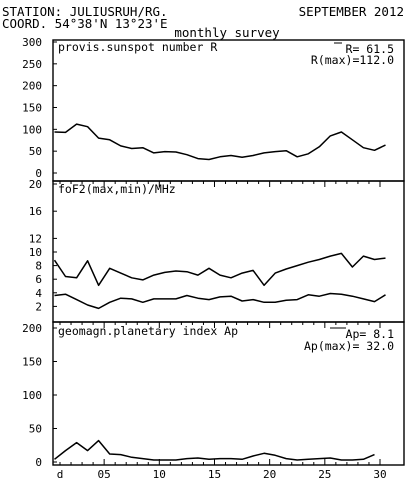  Describe the element at coordinates (35, 238) in the screenshot. I see `y-tick-label: 12` at that location.